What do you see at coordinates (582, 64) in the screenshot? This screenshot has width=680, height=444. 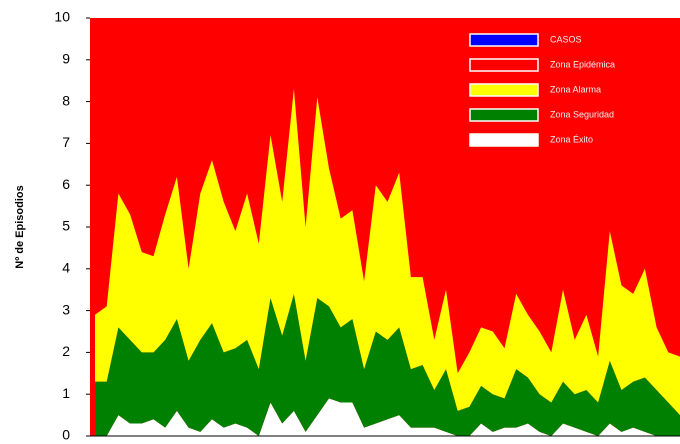 I see `legend-label: Zona Epidémica` at bounding box center [582, 64].